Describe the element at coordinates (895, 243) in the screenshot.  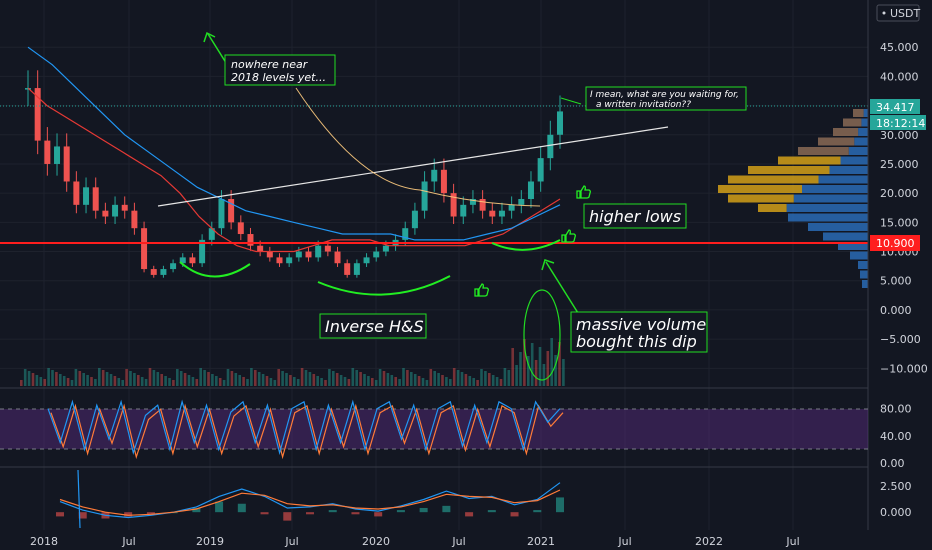
I see `level-price-tag: 10.900` at that location.